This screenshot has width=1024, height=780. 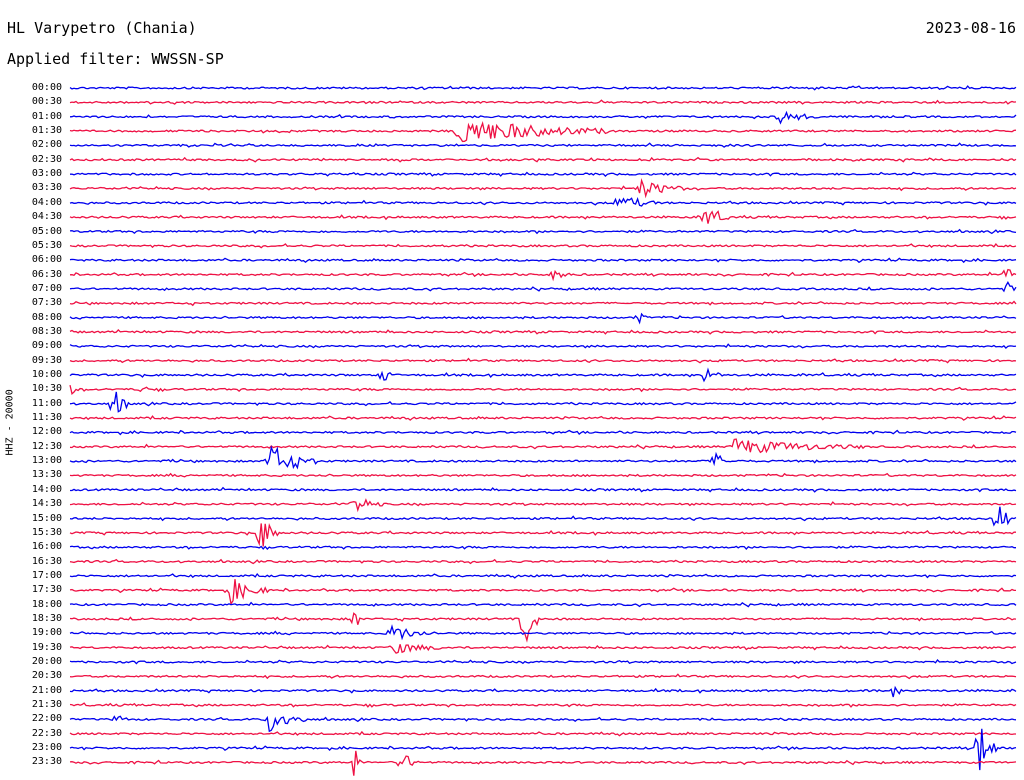 I want to click on time-label: 04:30, so click(x=46, y=217).